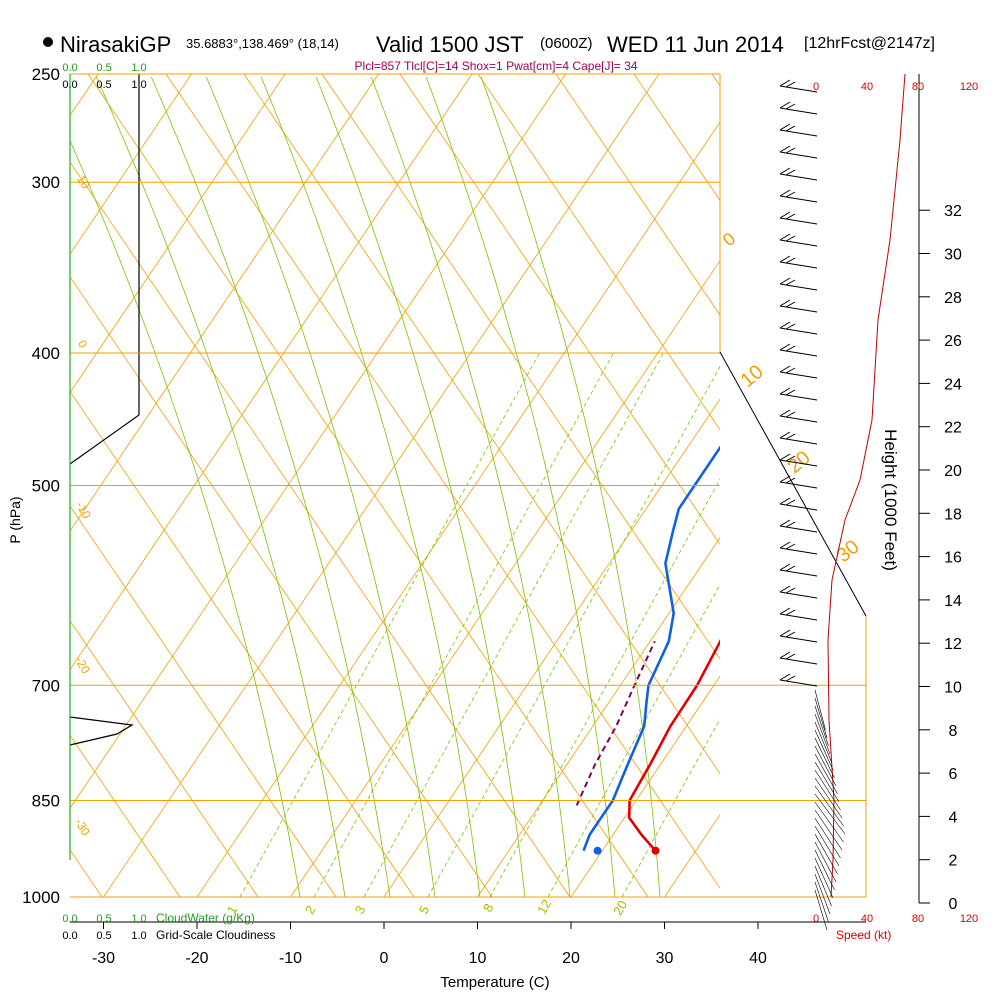 The height and width of the screenshot is (1000, 1000). Describe the element at coordinates (953, 861) in the screenshot. I see `height-tick-label: 2` at that location.